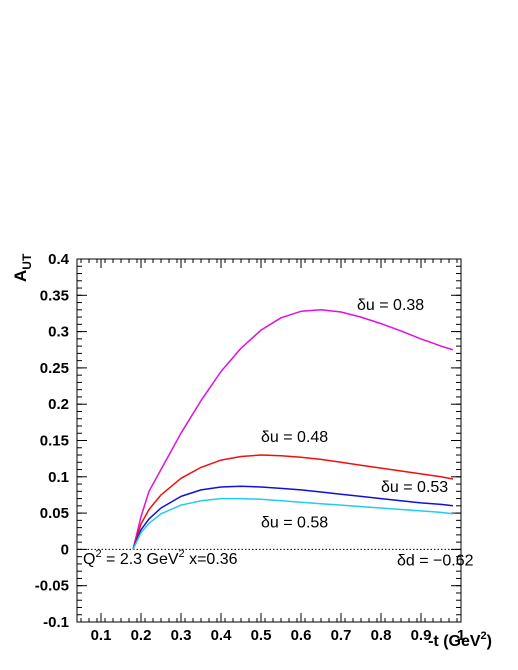 The width and height of the screenshot is (518, 670). What do you see at coordinates (414, 487) in the screenshot?
I see `annotation-du053: δu = 0.53` at bounding box center [414, 487].